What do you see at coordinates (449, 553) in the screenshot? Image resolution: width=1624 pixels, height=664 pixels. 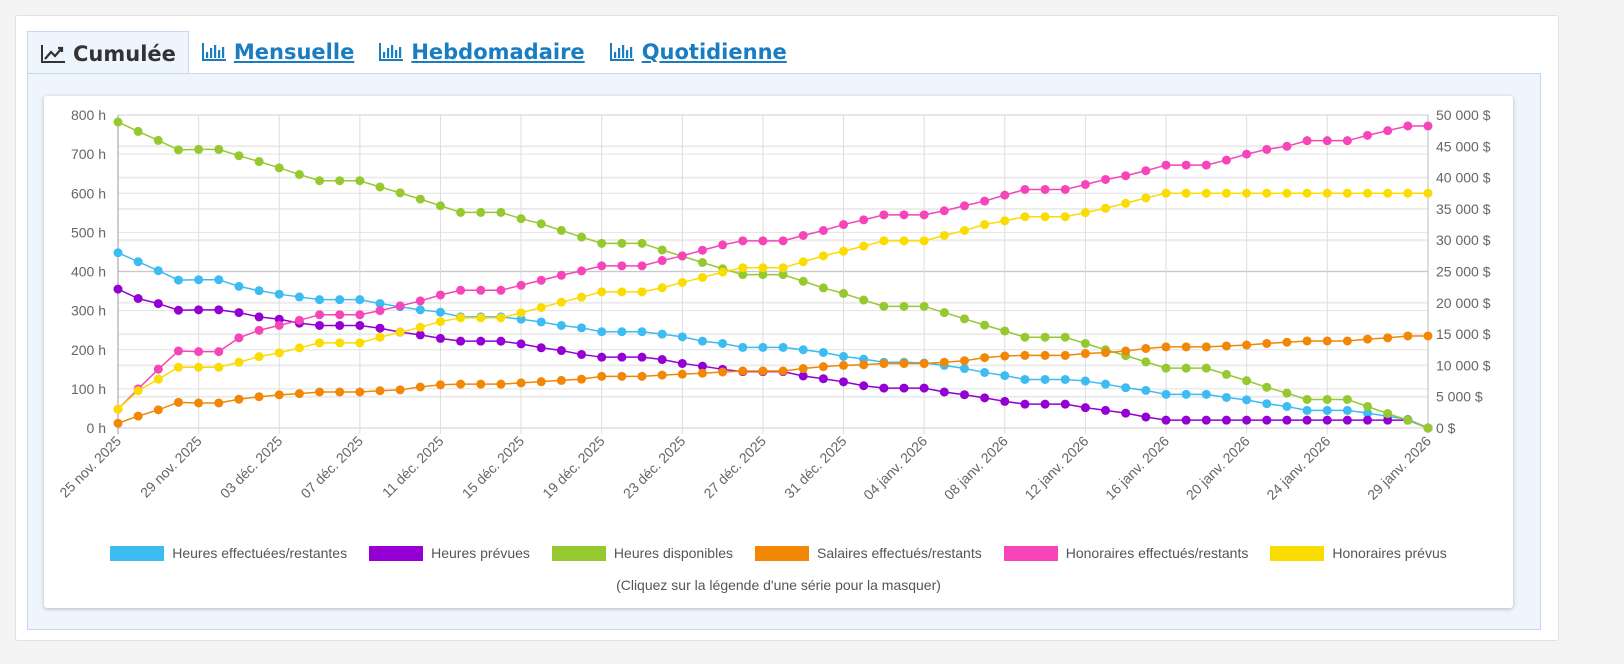 I see `legend-item: Heures prévues` at bounding box center [449, 553].